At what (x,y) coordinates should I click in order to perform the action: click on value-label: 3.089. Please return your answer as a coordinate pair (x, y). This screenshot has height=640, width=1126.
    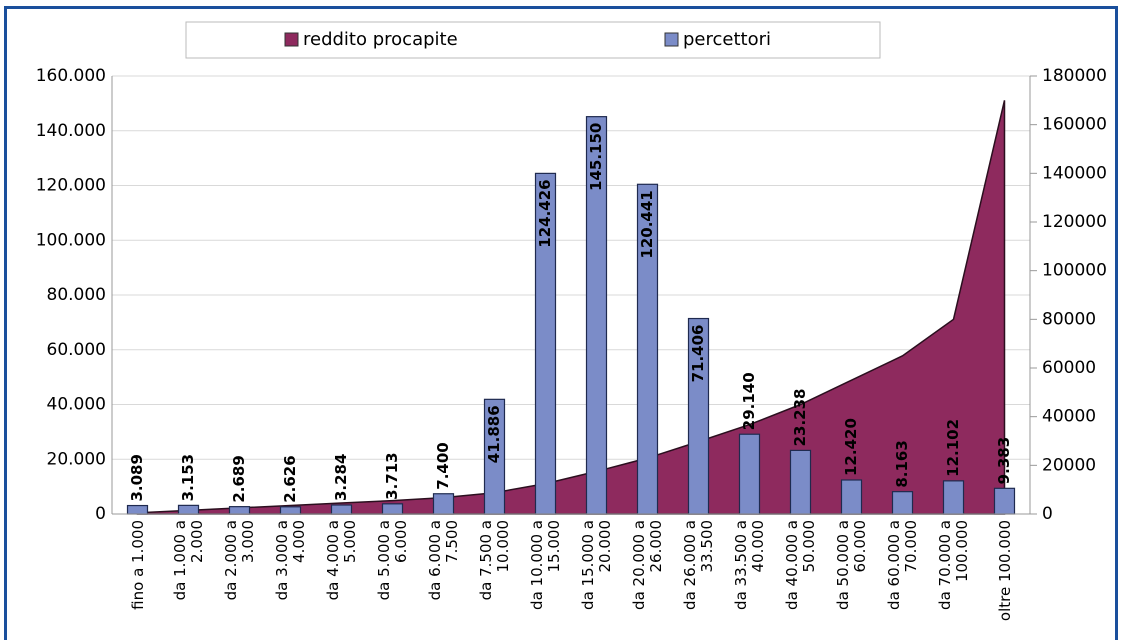
    Looking at the image, I should click on (137, 477).